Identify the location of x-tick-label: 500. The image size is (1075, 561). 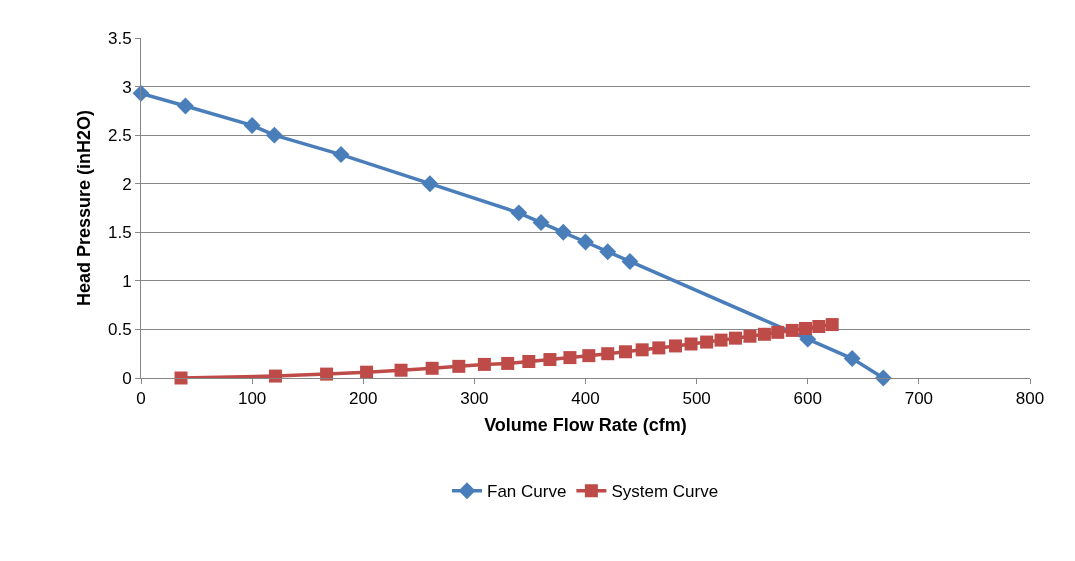
(696, 399).